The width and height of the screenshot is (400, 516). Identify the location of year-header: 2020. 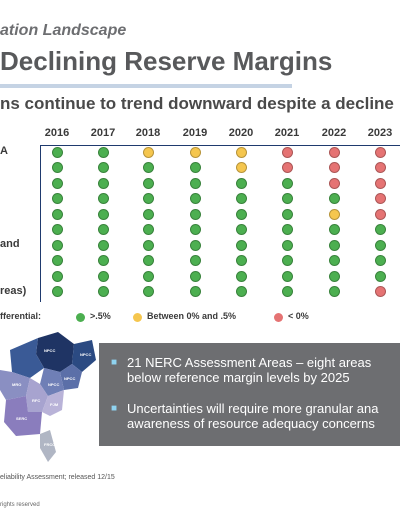
(241, 133).